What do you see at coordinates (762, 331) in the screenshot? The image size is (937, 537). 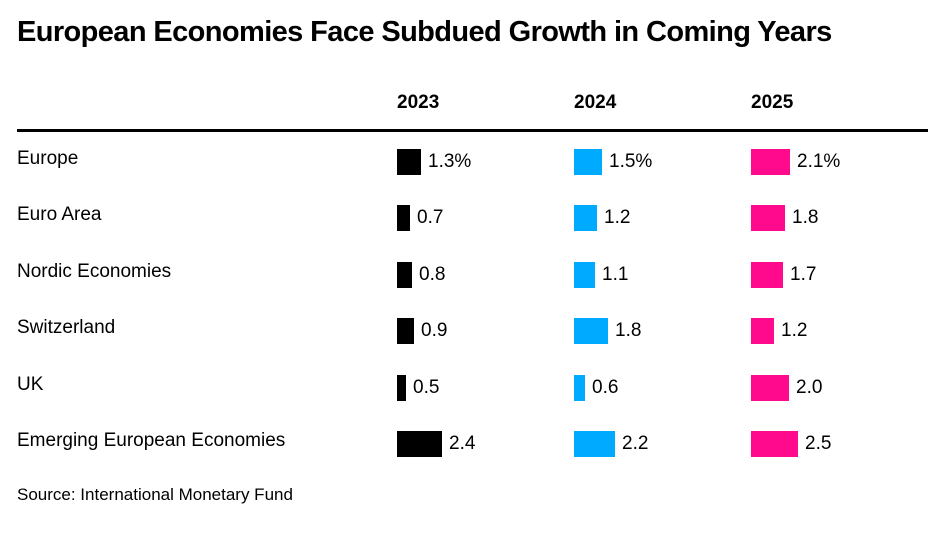 I see `bar-2025-switzerland` at bounding box center [762, 331].